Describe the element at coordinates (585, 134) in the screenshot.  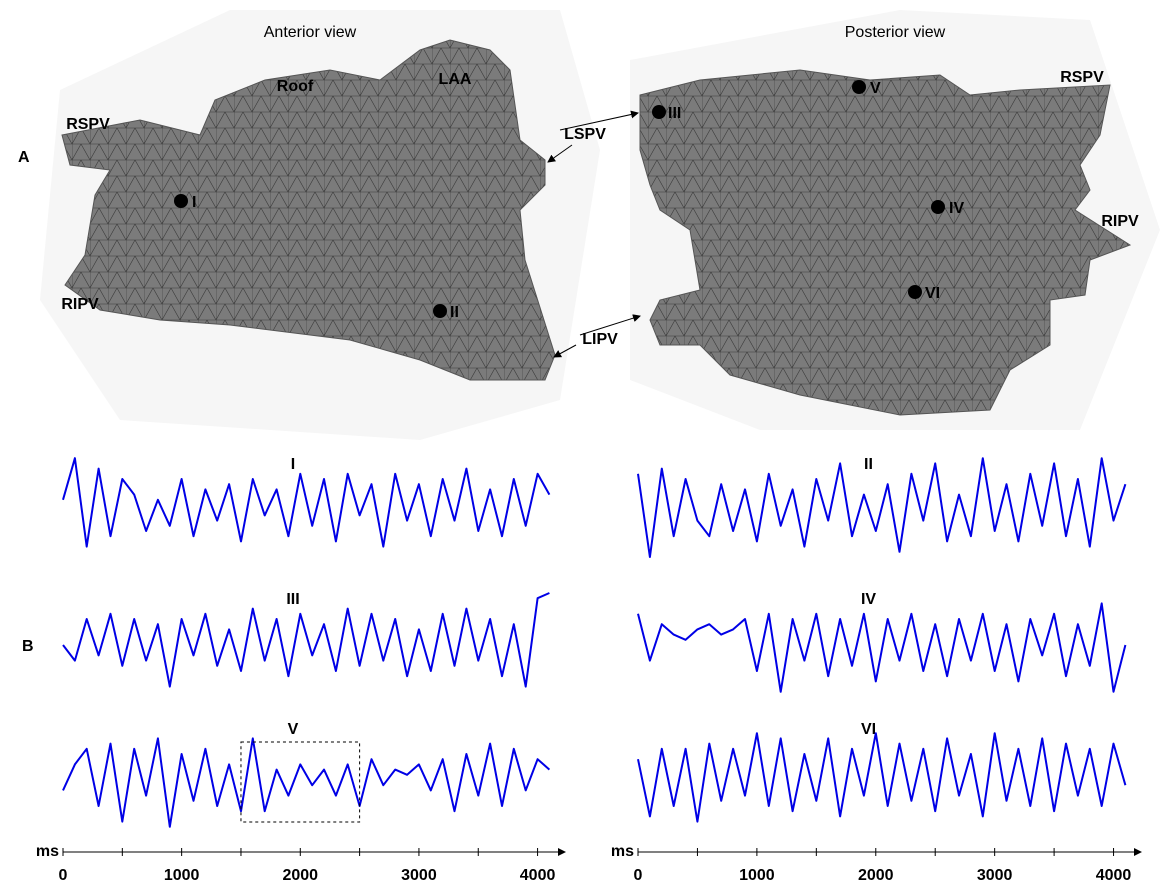
I see `anatomy-label: LSPV` at that location.